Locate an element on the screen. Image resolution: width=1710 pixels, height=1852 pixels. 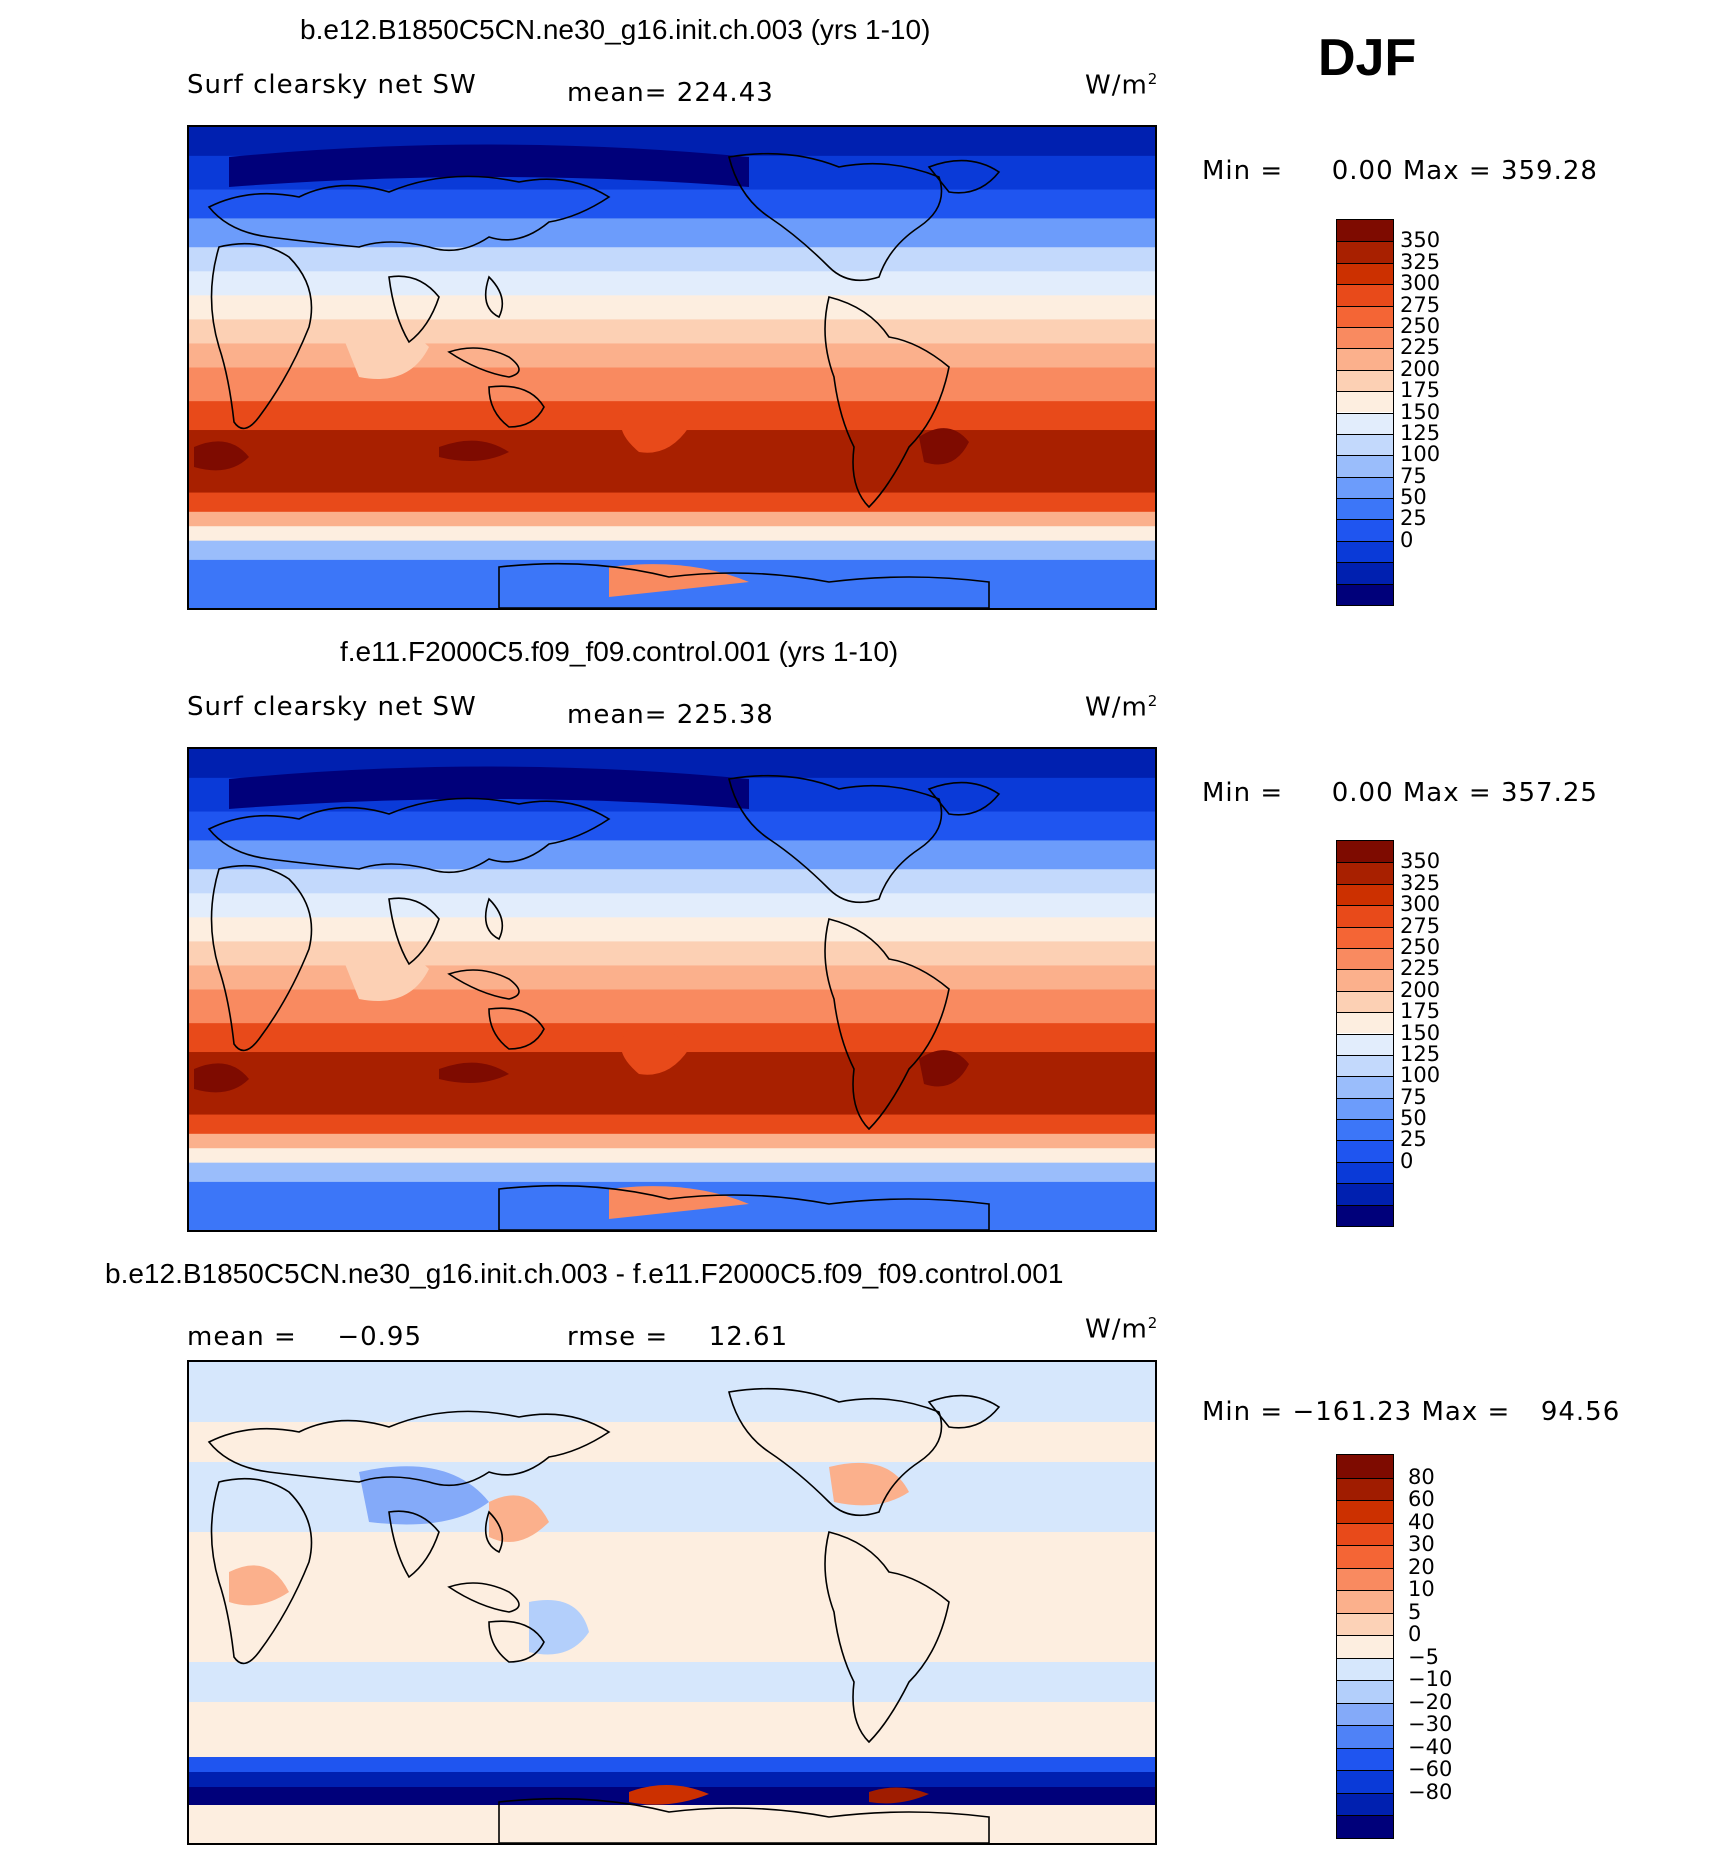
panel2-field is located at coordinates (672, 989).